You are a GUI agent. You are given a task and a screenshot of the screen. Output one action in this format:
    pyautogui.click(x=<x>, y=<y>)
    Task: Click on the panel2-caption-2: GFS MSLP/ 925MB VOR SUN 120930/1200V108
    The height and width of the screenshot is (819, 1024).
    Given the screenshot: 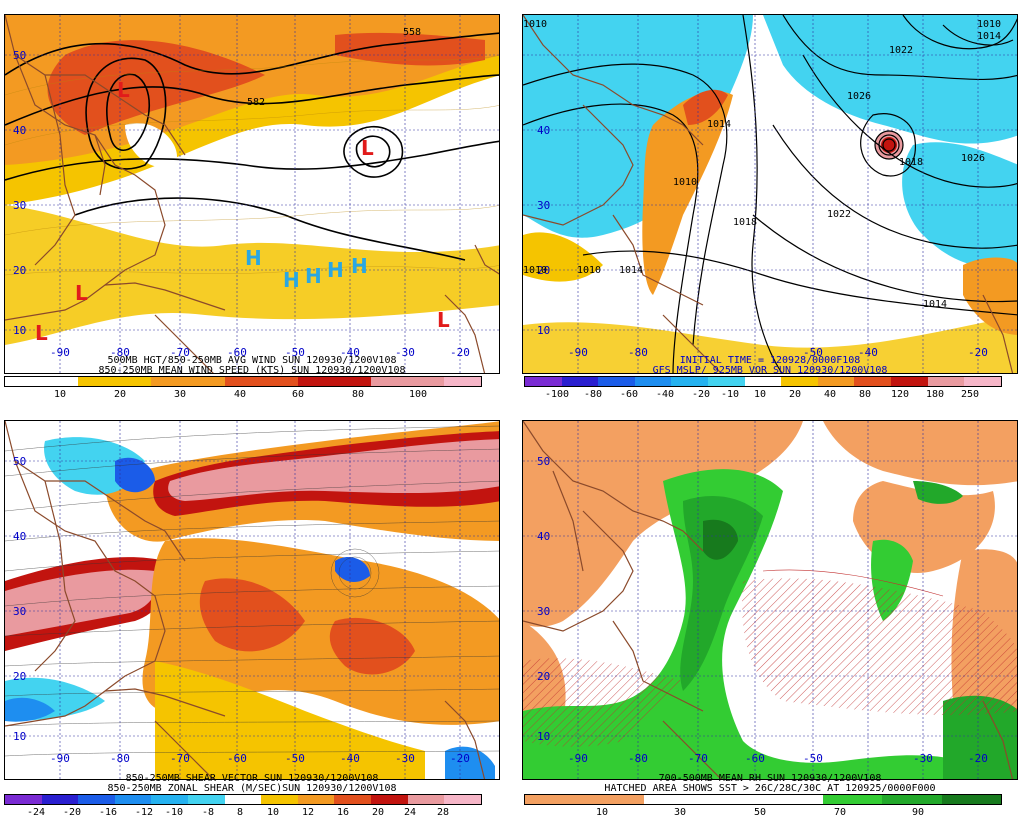 What is the action you would take?
    pyautogui.click(x=770, y=370)
    